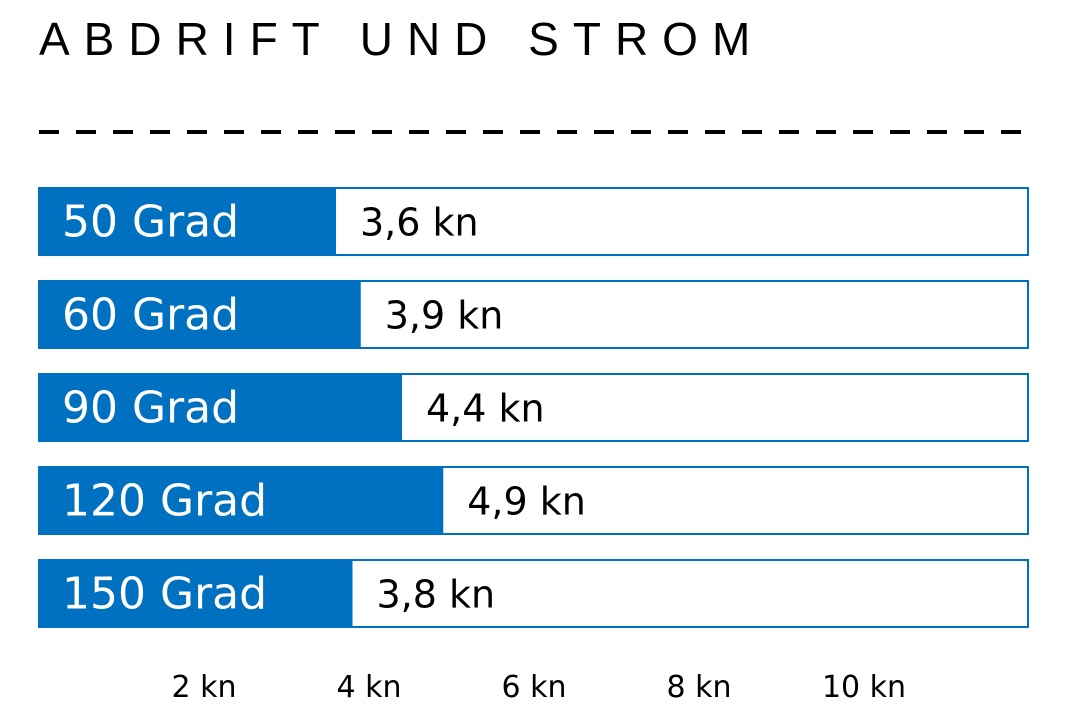 Image resolution: width=1068 pixels, height=712 pixels. What do you see at coordinates (150, 315) in the screenshot?
I see `category-label: 60 Grad` at bounding box center [150, 315].